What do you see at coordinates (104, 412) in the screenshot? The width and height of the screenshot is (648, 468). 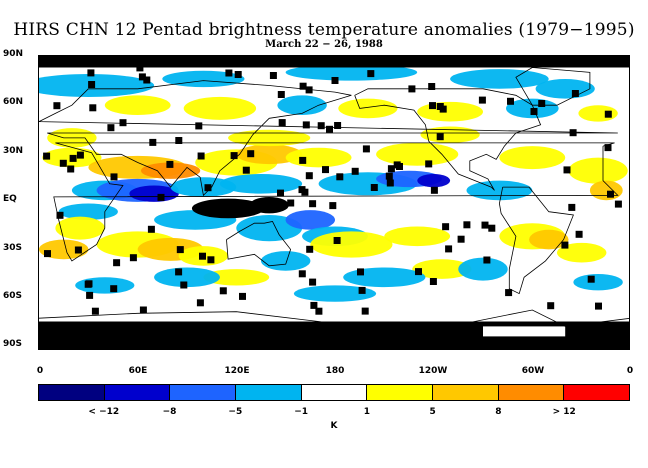 I see `colorbar-tick-label: < −12` at bounding box center [104, 412].